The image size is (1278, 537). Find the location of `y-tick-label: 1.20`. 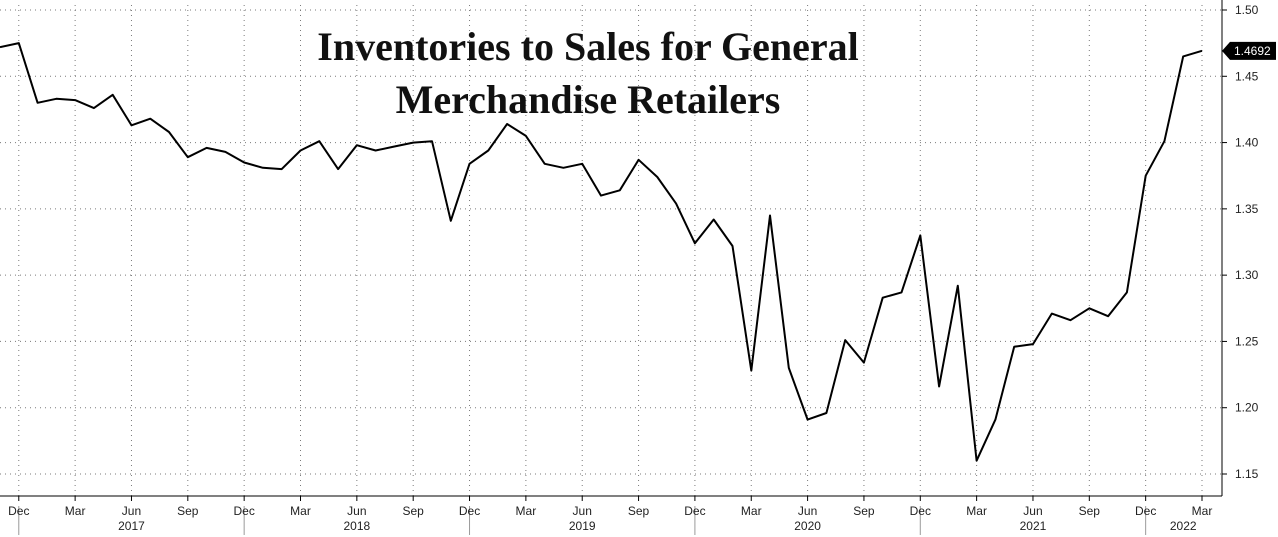

y-tick-label: 1.20 is located at coordinates (1247, 408).